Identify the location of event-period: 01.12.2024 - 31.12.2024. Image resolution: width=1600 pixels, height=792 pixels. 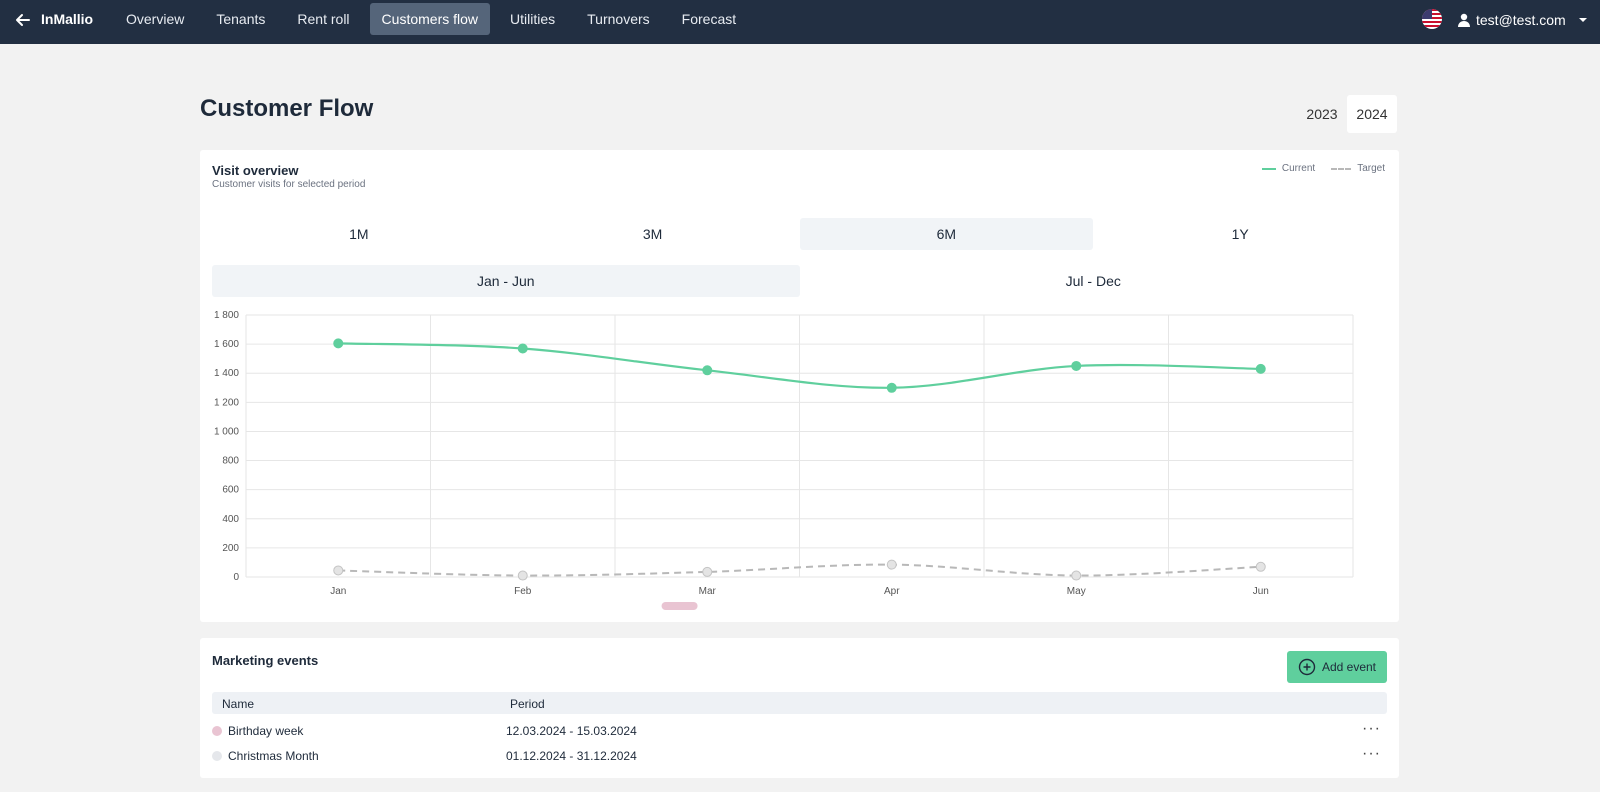
(571, 756).